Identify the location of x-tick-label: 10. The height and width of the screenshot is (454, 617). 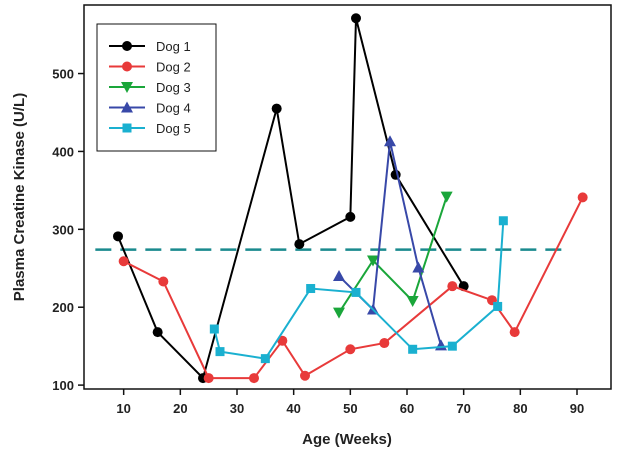
(123, 408).